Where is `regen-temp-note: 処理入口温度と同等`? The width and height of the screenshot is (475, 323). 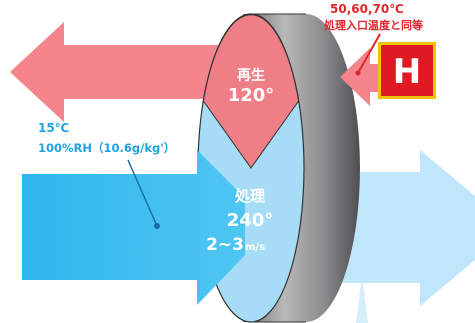
regen-temp-note: 処理入口温度と同等 is located at coordinates (373, 25).